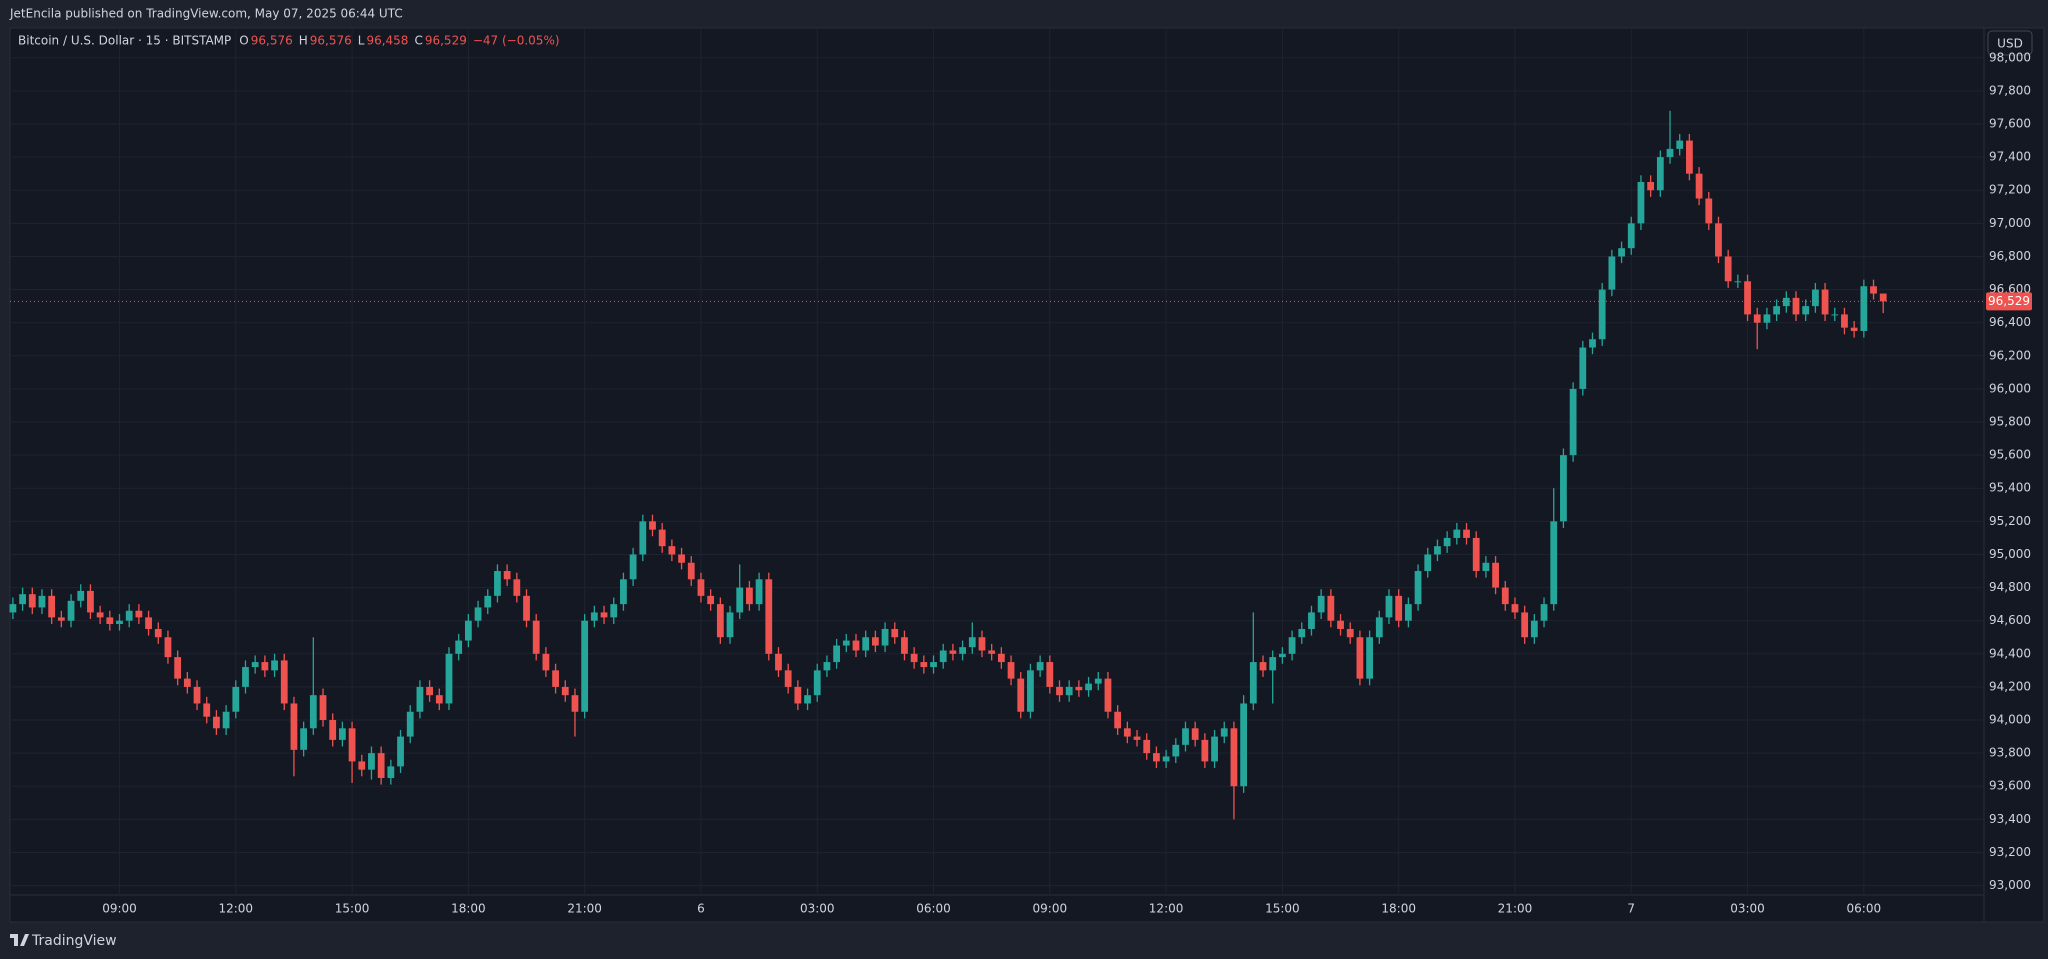 This screenshot has height=959, width=2048. Describe the element at coordinates (1050, 909) in the screenshot. I see `x-tick-label: 09:00` at that location.